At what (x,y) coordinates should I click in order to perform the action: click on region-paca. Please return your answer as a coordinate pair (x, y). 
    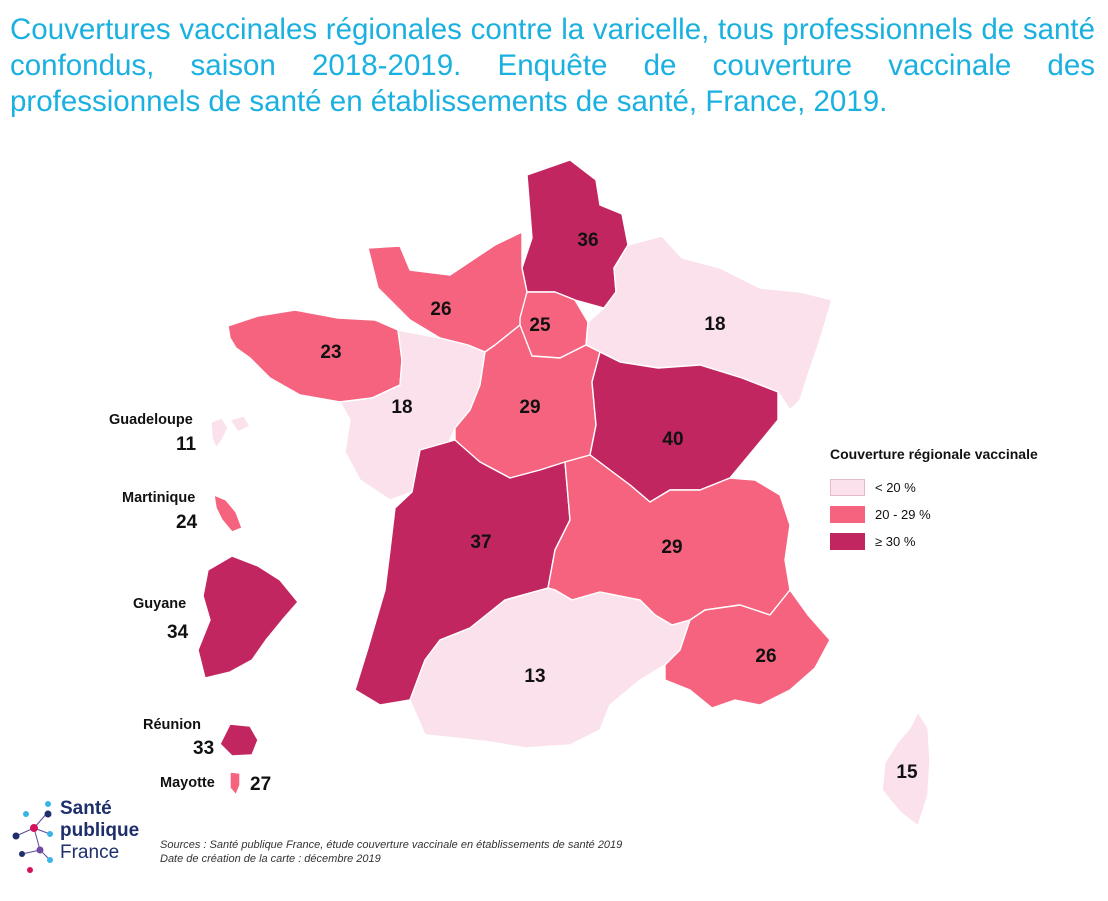
    Looking at the image, I should click on (747, 649).